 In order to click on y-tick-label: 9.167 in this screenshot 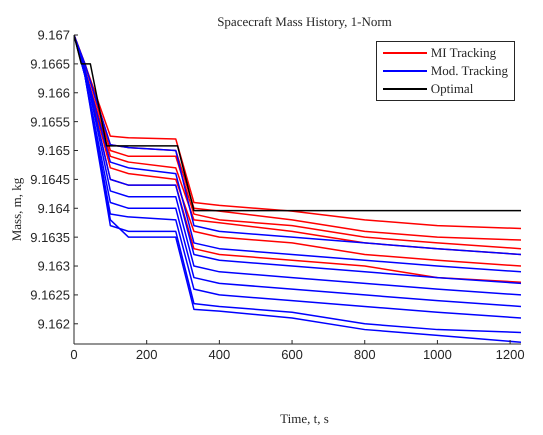, I will do `click(53, 35)`.